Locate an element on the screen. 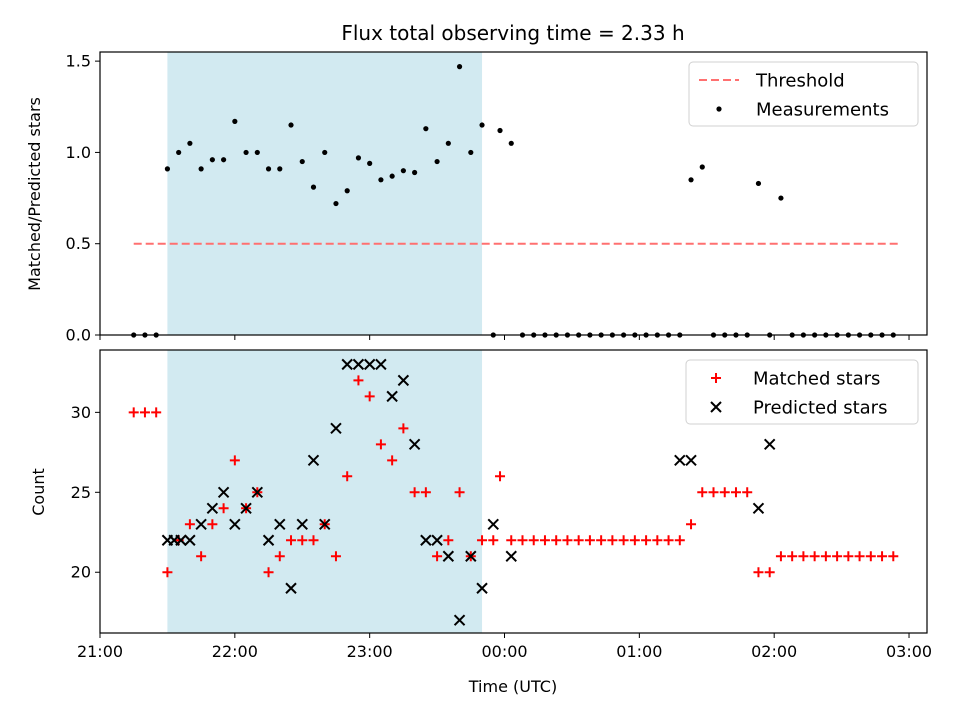 This screenshot has height=720, width=960. top-y-tick-label: 1.0 is located at coordinates (78, 152).